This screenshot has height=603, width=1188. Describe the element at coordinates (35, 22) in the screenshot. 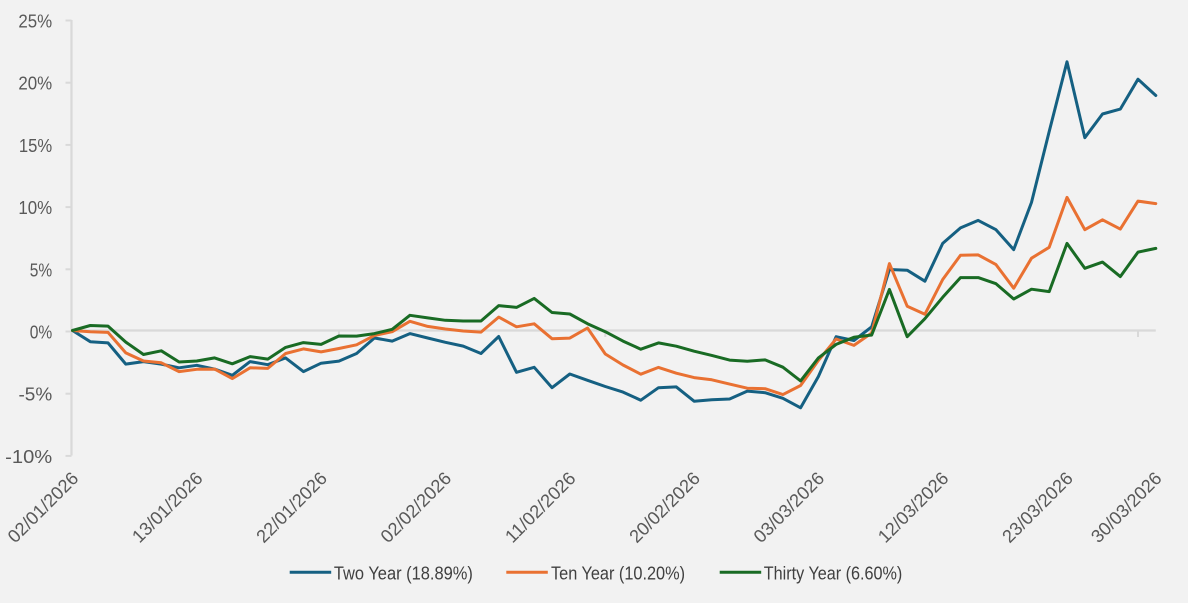

I see `svg-text: 25%` at that location.